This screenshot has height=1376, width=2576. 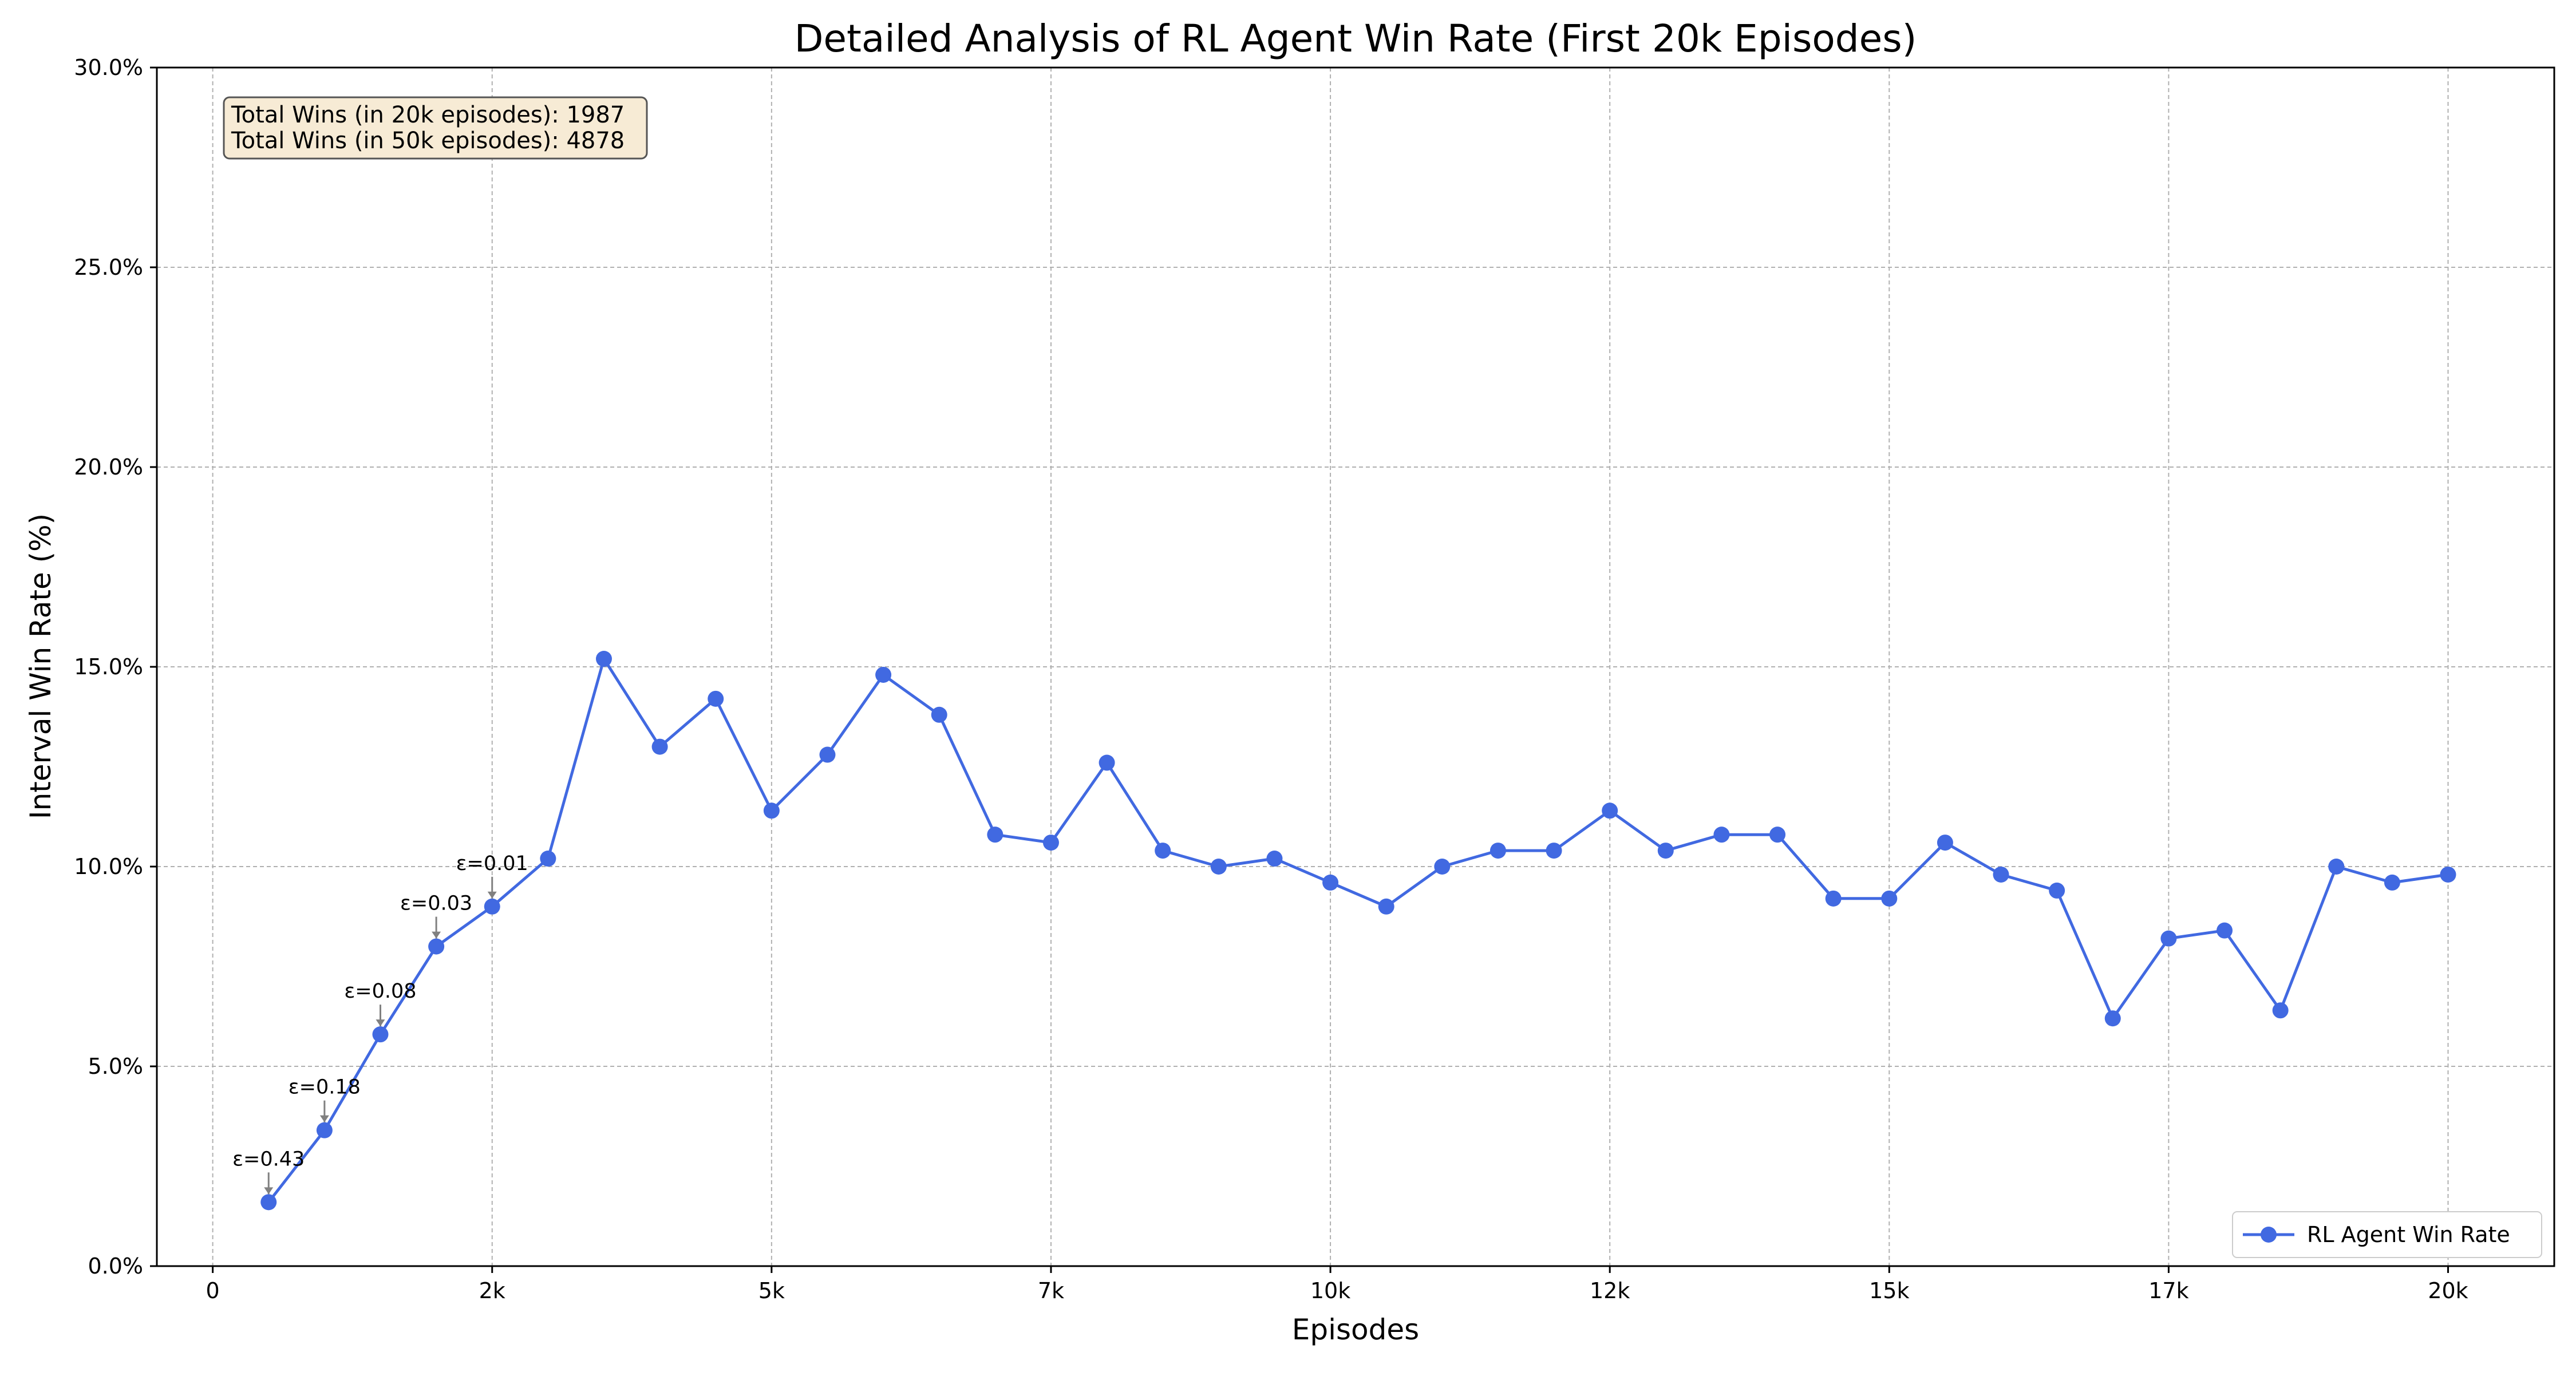 What do you see at coordinates (380, 992) in the screenshot?
I see `annotation-label: ε=0.08` at bounding box center [380, 992].